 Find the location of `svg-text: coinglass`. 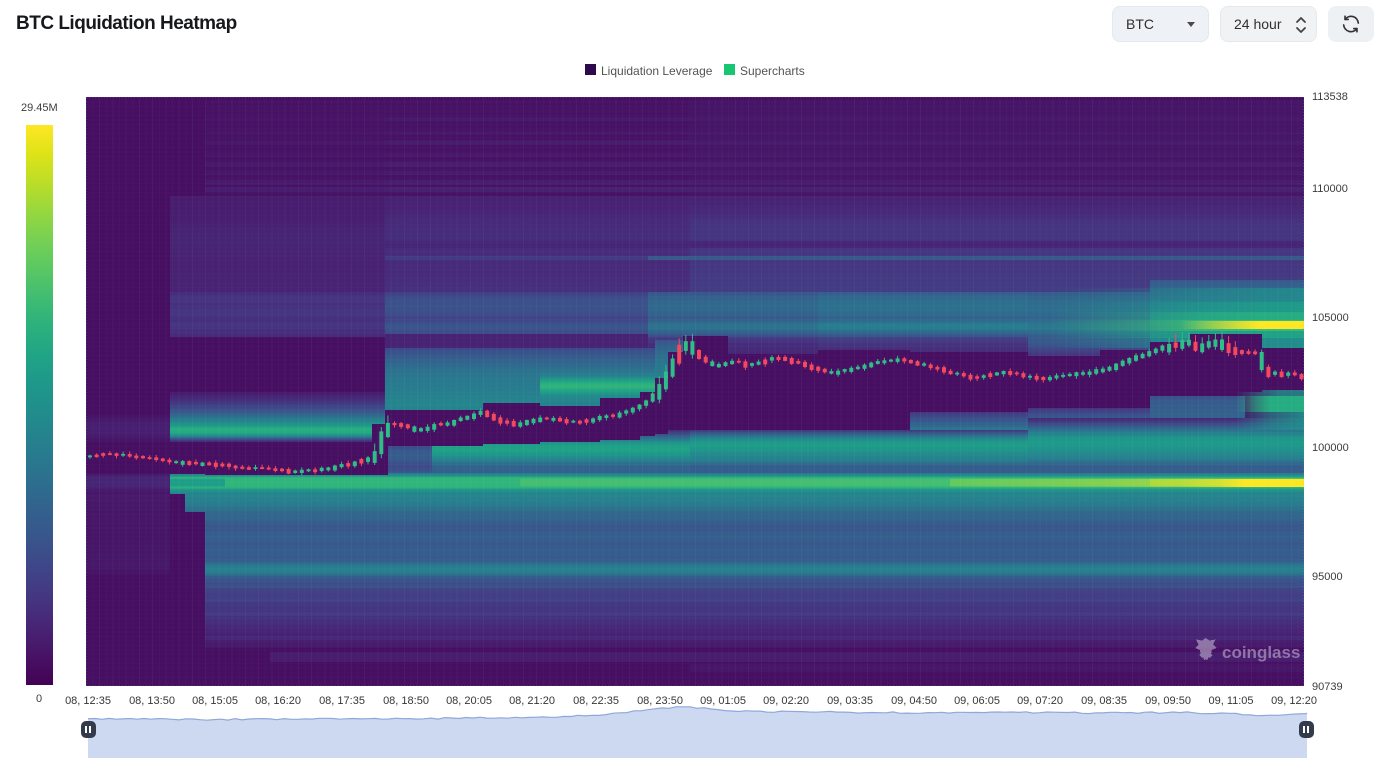

svg-text: coinglass is located at coordinates (1261, 652).